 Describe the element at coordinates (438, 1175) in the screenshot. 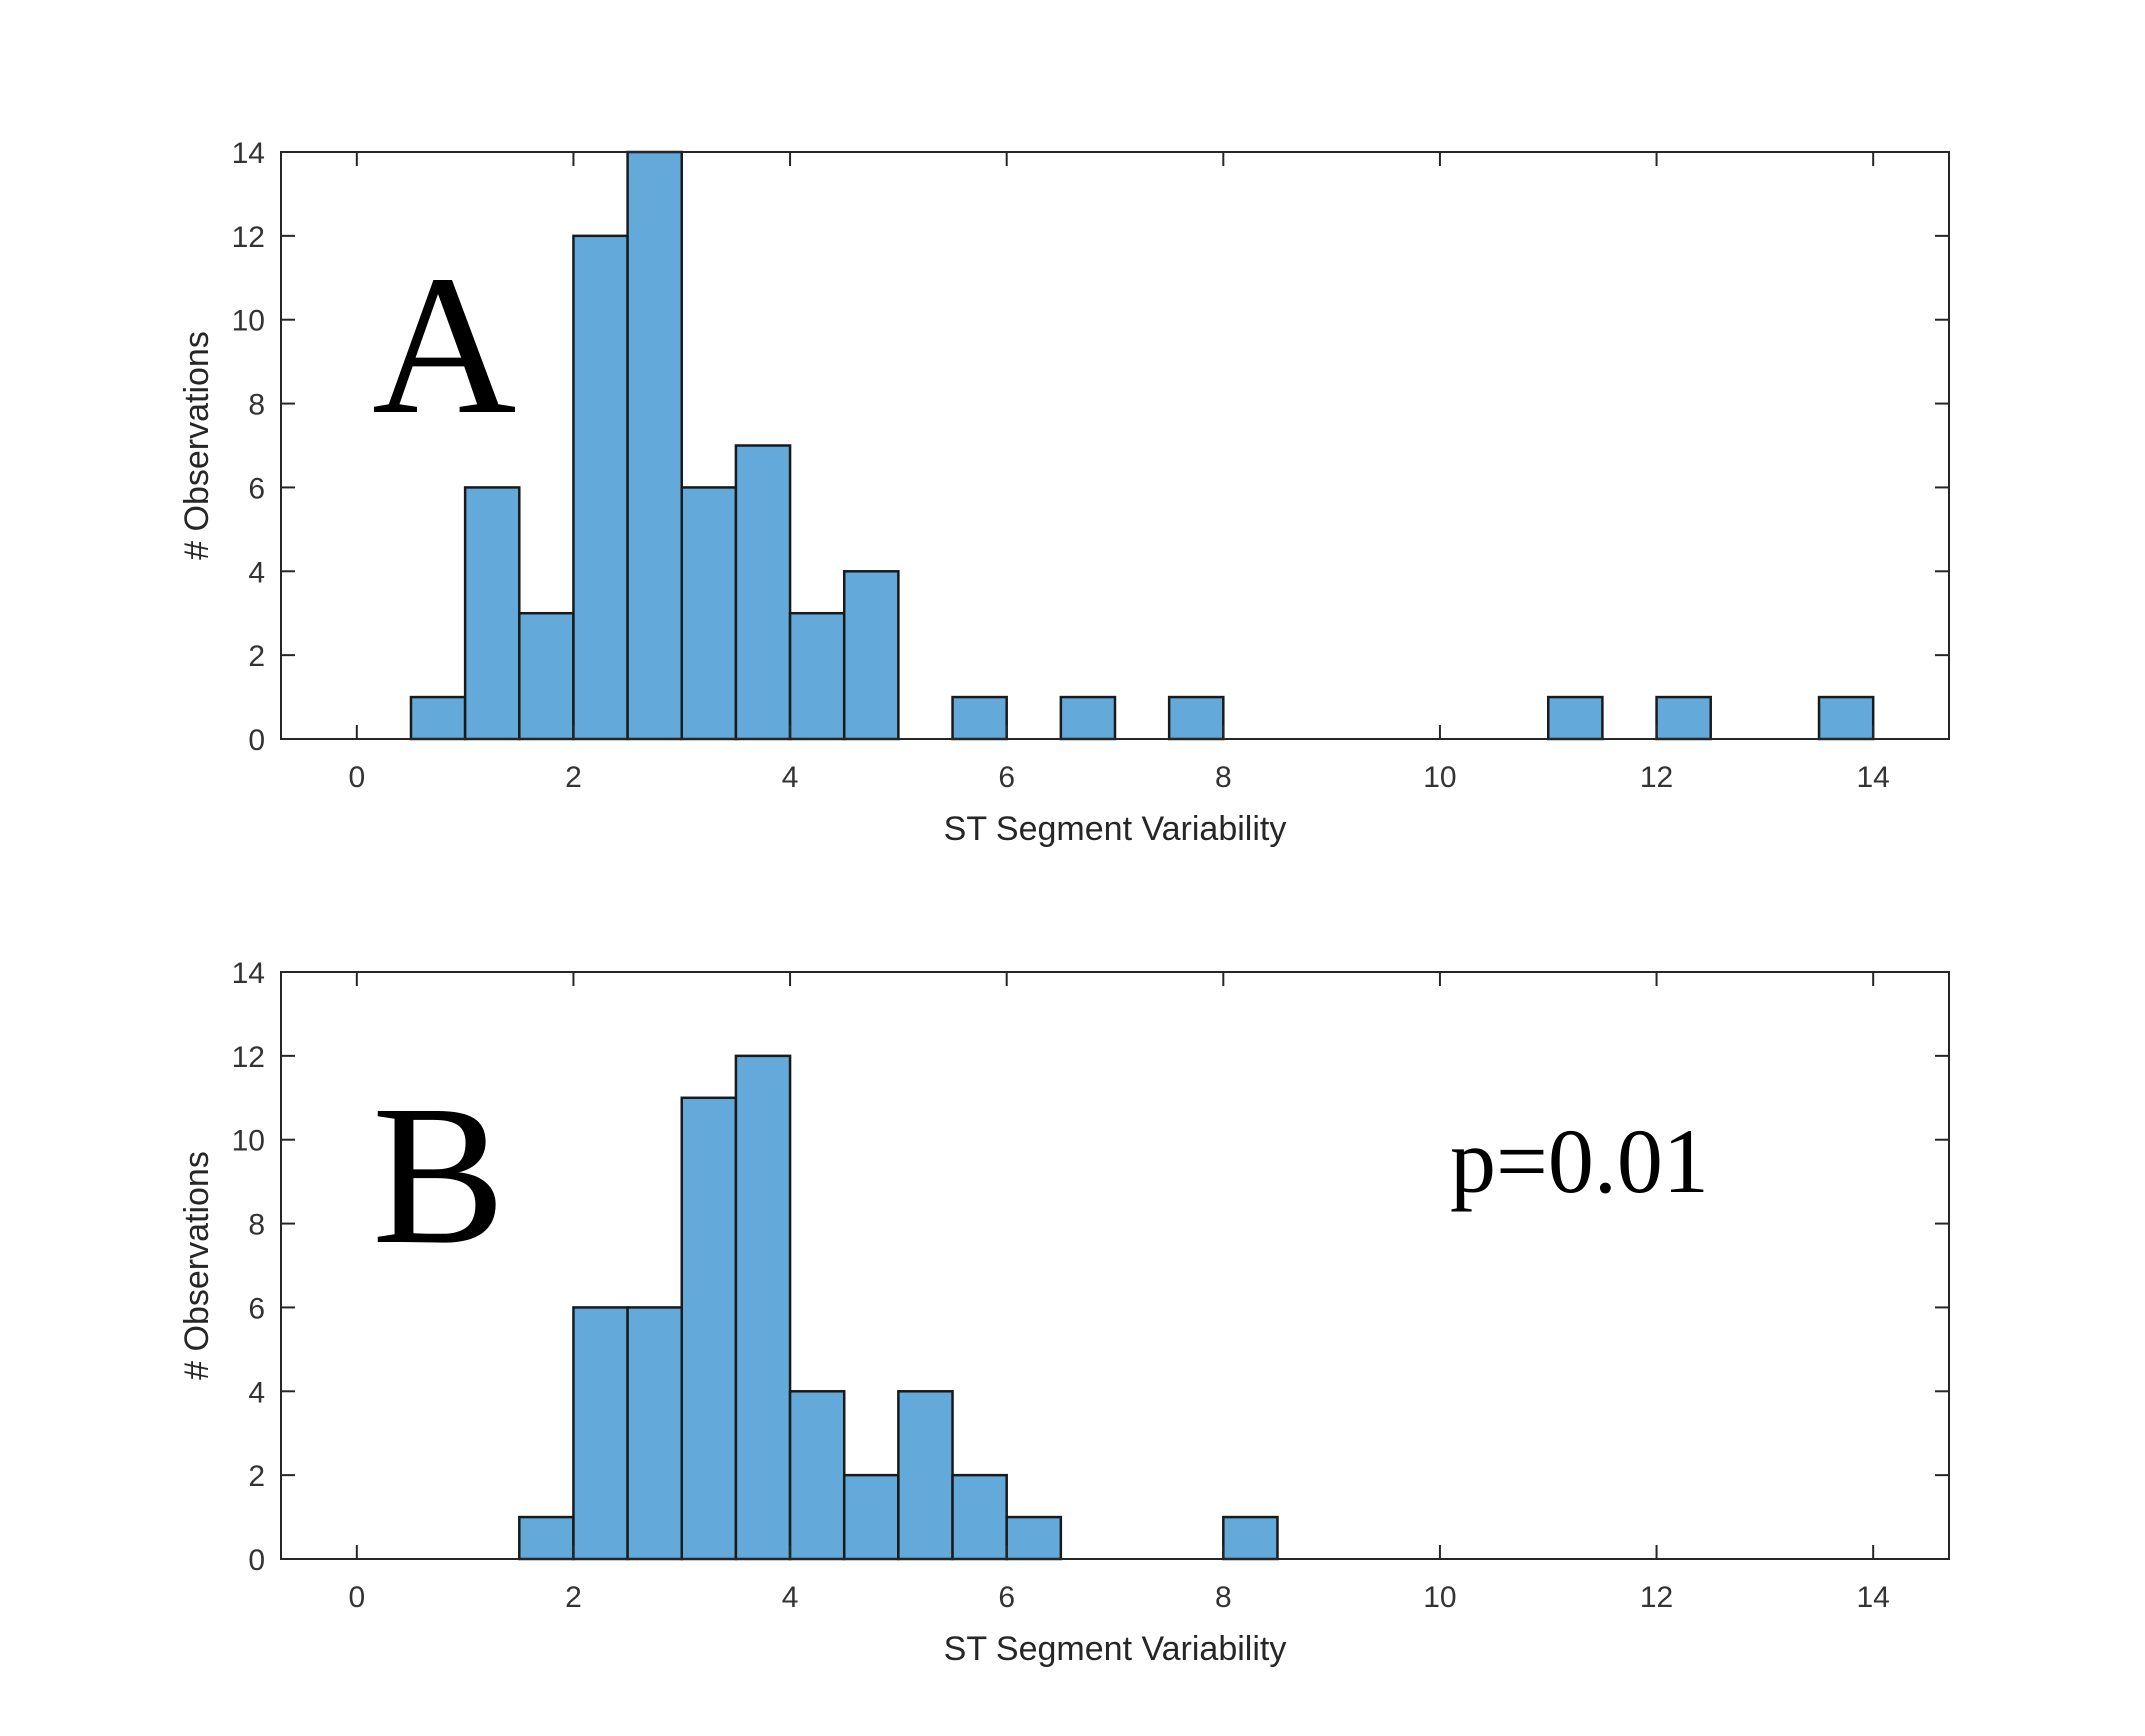

I see `panel-label-b: B` at that location.